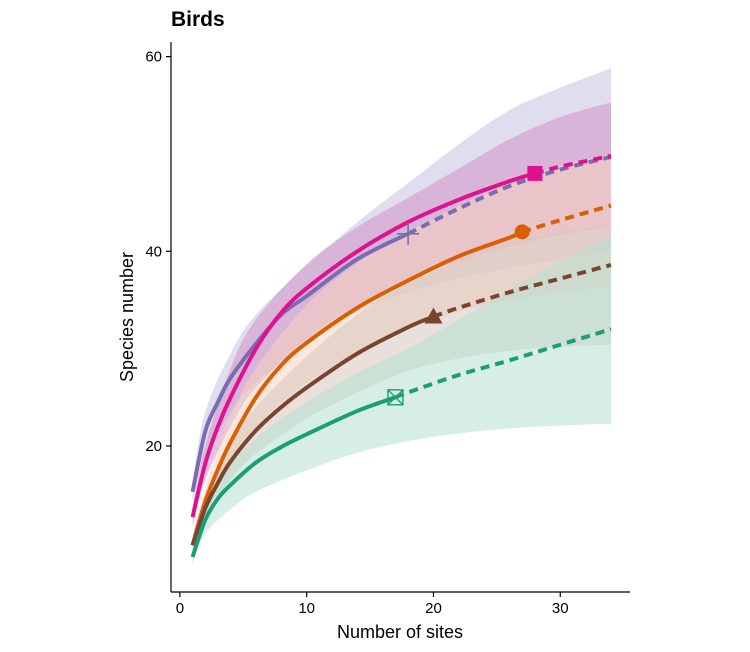 This screenshot has width=750, height=652. Describe the element at coordinates (180, 608) in the screenshot. I see `x-tick-label: 0` at that location.